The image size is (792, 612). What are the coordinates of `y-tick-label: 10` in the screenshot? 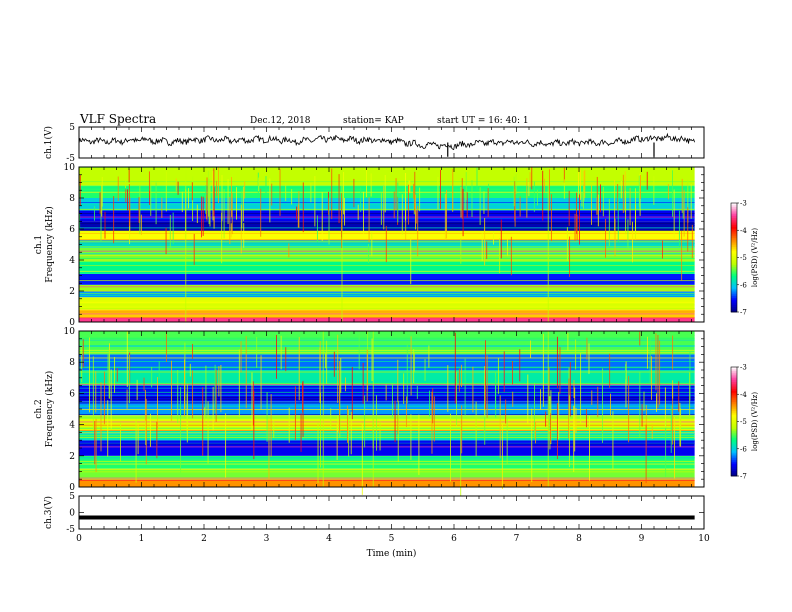 It's located at (70, 332).